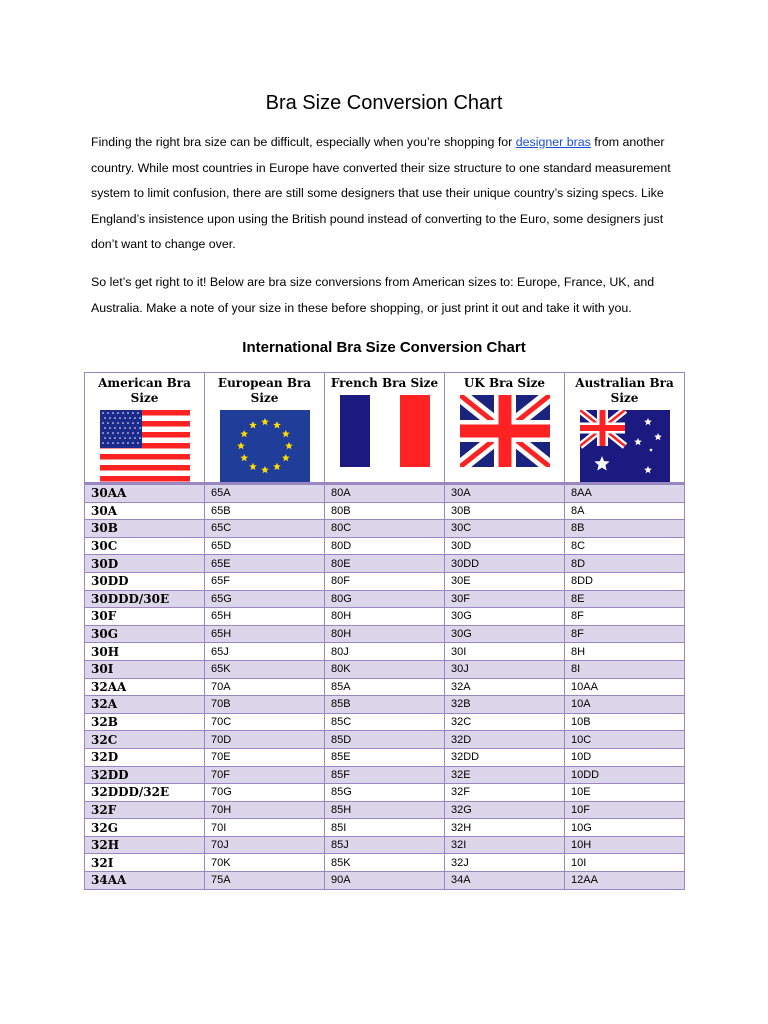  I want to click on table-cell: 10G, so click(624, 827).